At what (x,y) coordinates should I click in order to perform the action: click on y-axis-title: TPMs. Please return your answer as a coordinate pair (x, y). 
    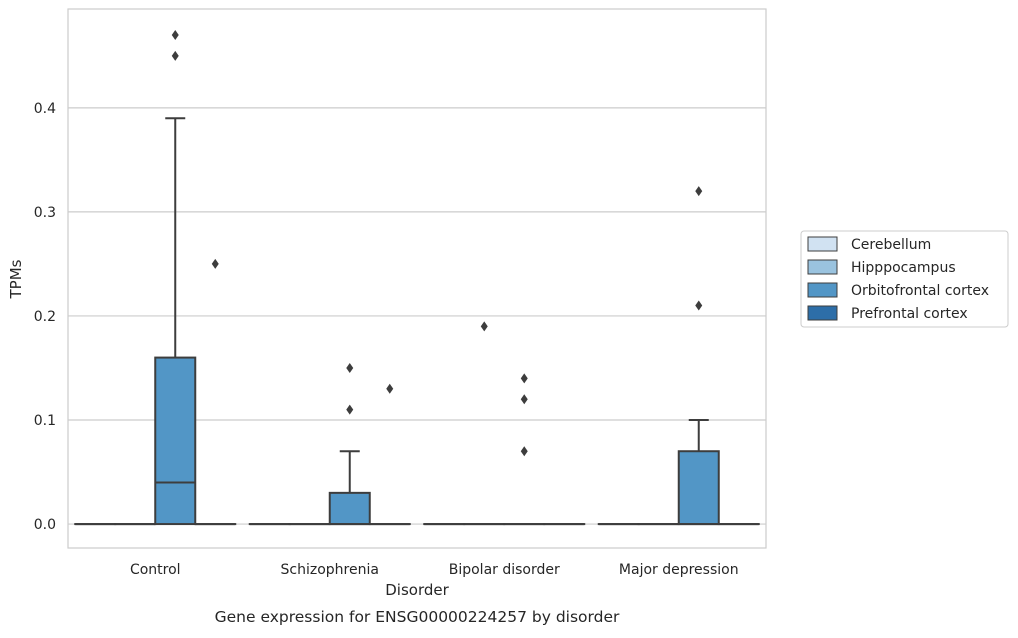
    Looking at the image, I should click on (16, 279).